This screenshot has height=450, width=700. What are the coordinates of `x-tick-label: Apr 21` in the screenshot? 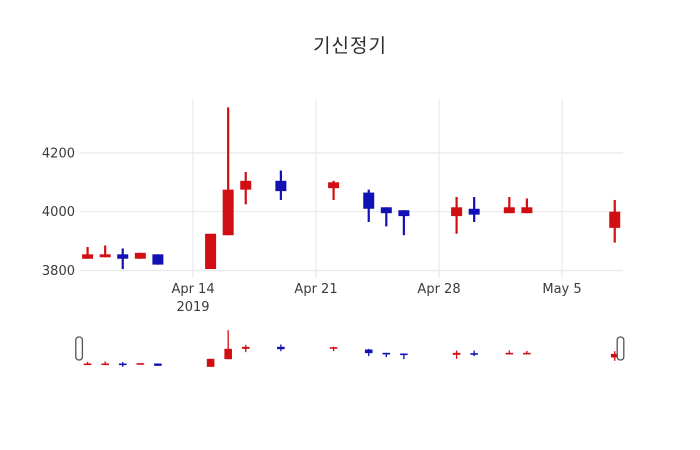 It's located at (315, 289).